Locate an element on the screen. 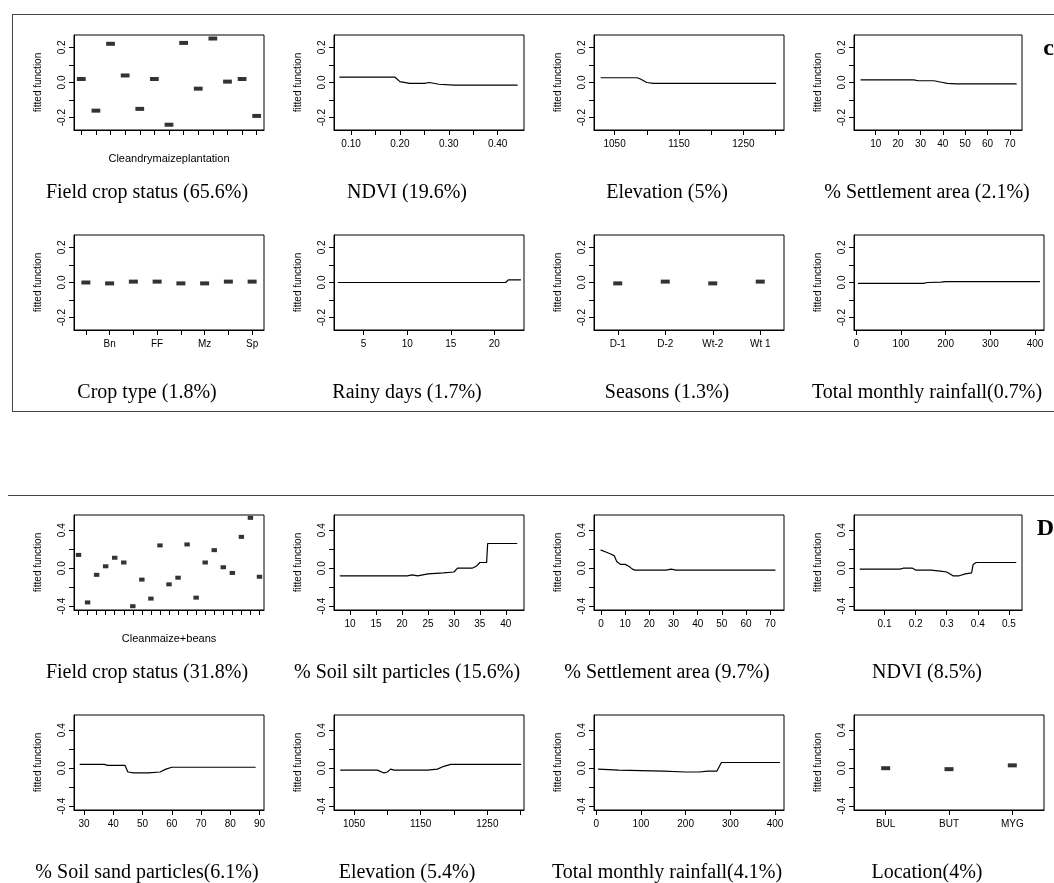  text: D is located at coordinates (1045, 527).